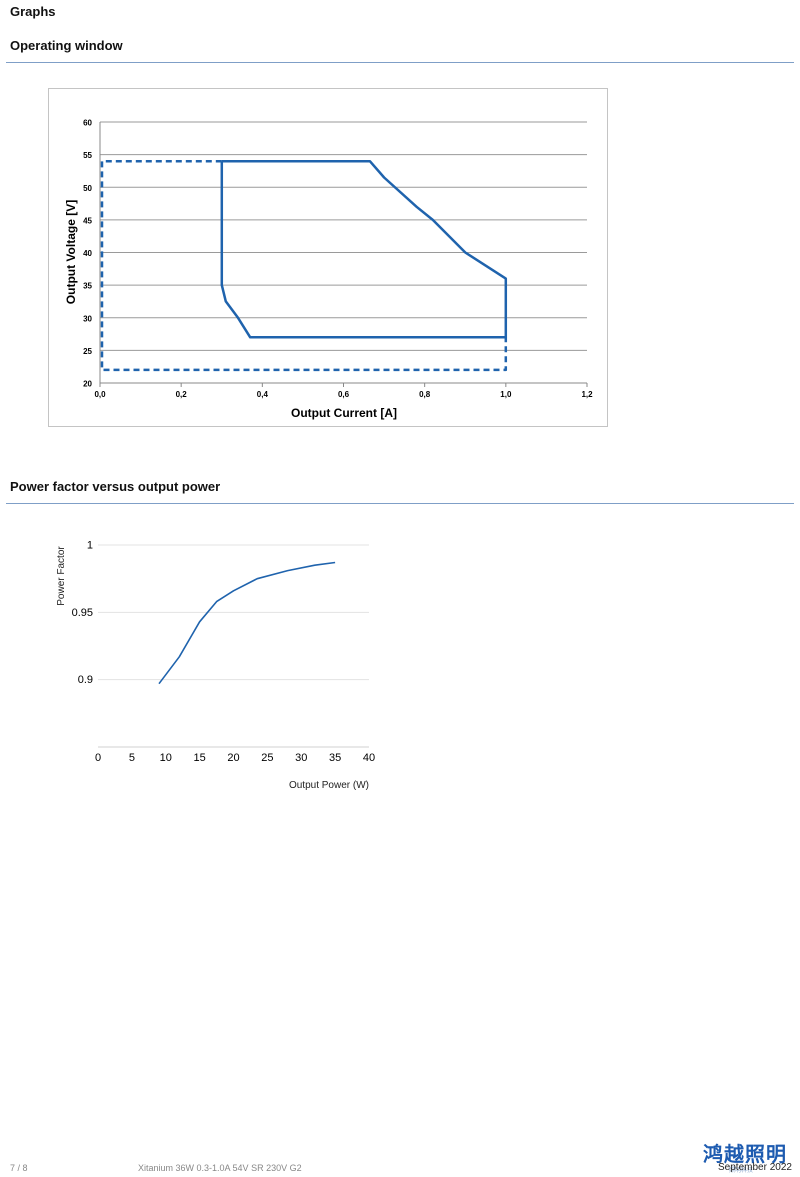 The width and height of the screenshot is (800, 1177). I want to click on y-tick-label: 55, so click(87, 155).